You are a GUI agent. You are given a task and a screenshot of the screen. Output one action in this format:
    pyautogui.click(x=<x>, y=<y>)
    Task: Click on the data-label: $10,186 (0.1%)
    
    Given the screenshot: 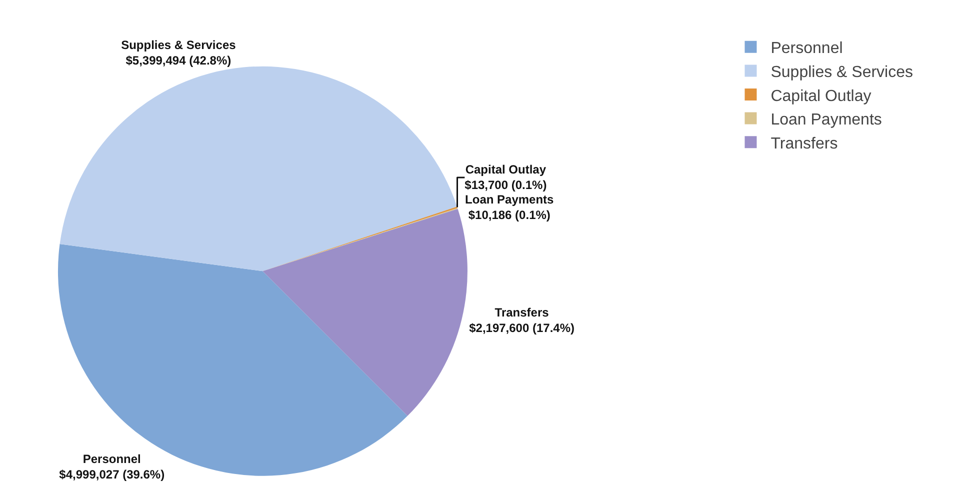 What is the action you would take?
    pyautogui.click(x=509, y=215)
    